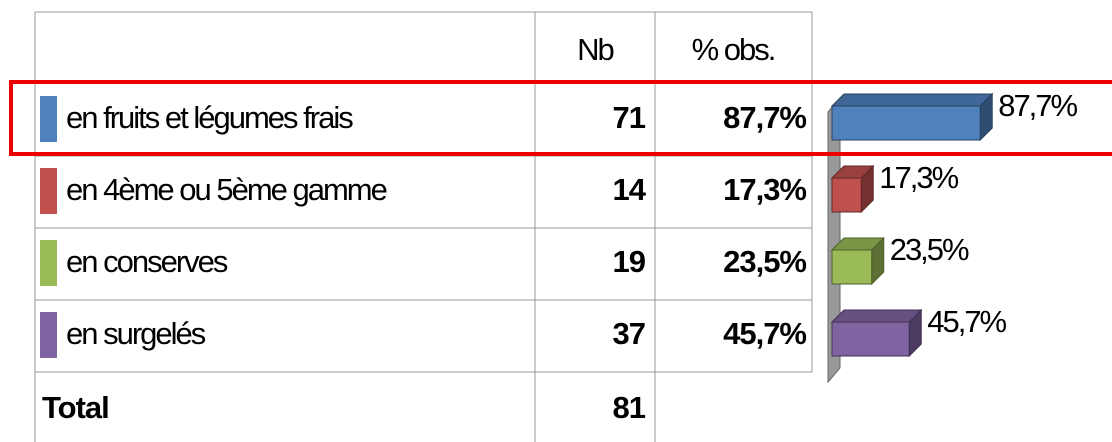  Describe the element at coordinates (75, 407) in the screenshot. I see `total-label: Total` at that location.